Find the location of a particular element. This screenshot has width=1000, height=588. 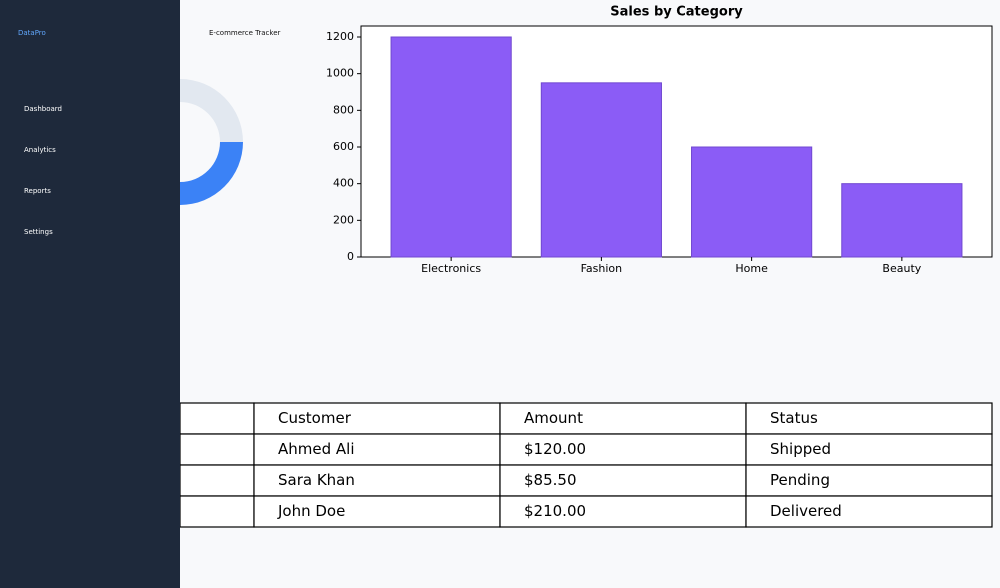

table-text: Pending is located at coordinates (800, 480).